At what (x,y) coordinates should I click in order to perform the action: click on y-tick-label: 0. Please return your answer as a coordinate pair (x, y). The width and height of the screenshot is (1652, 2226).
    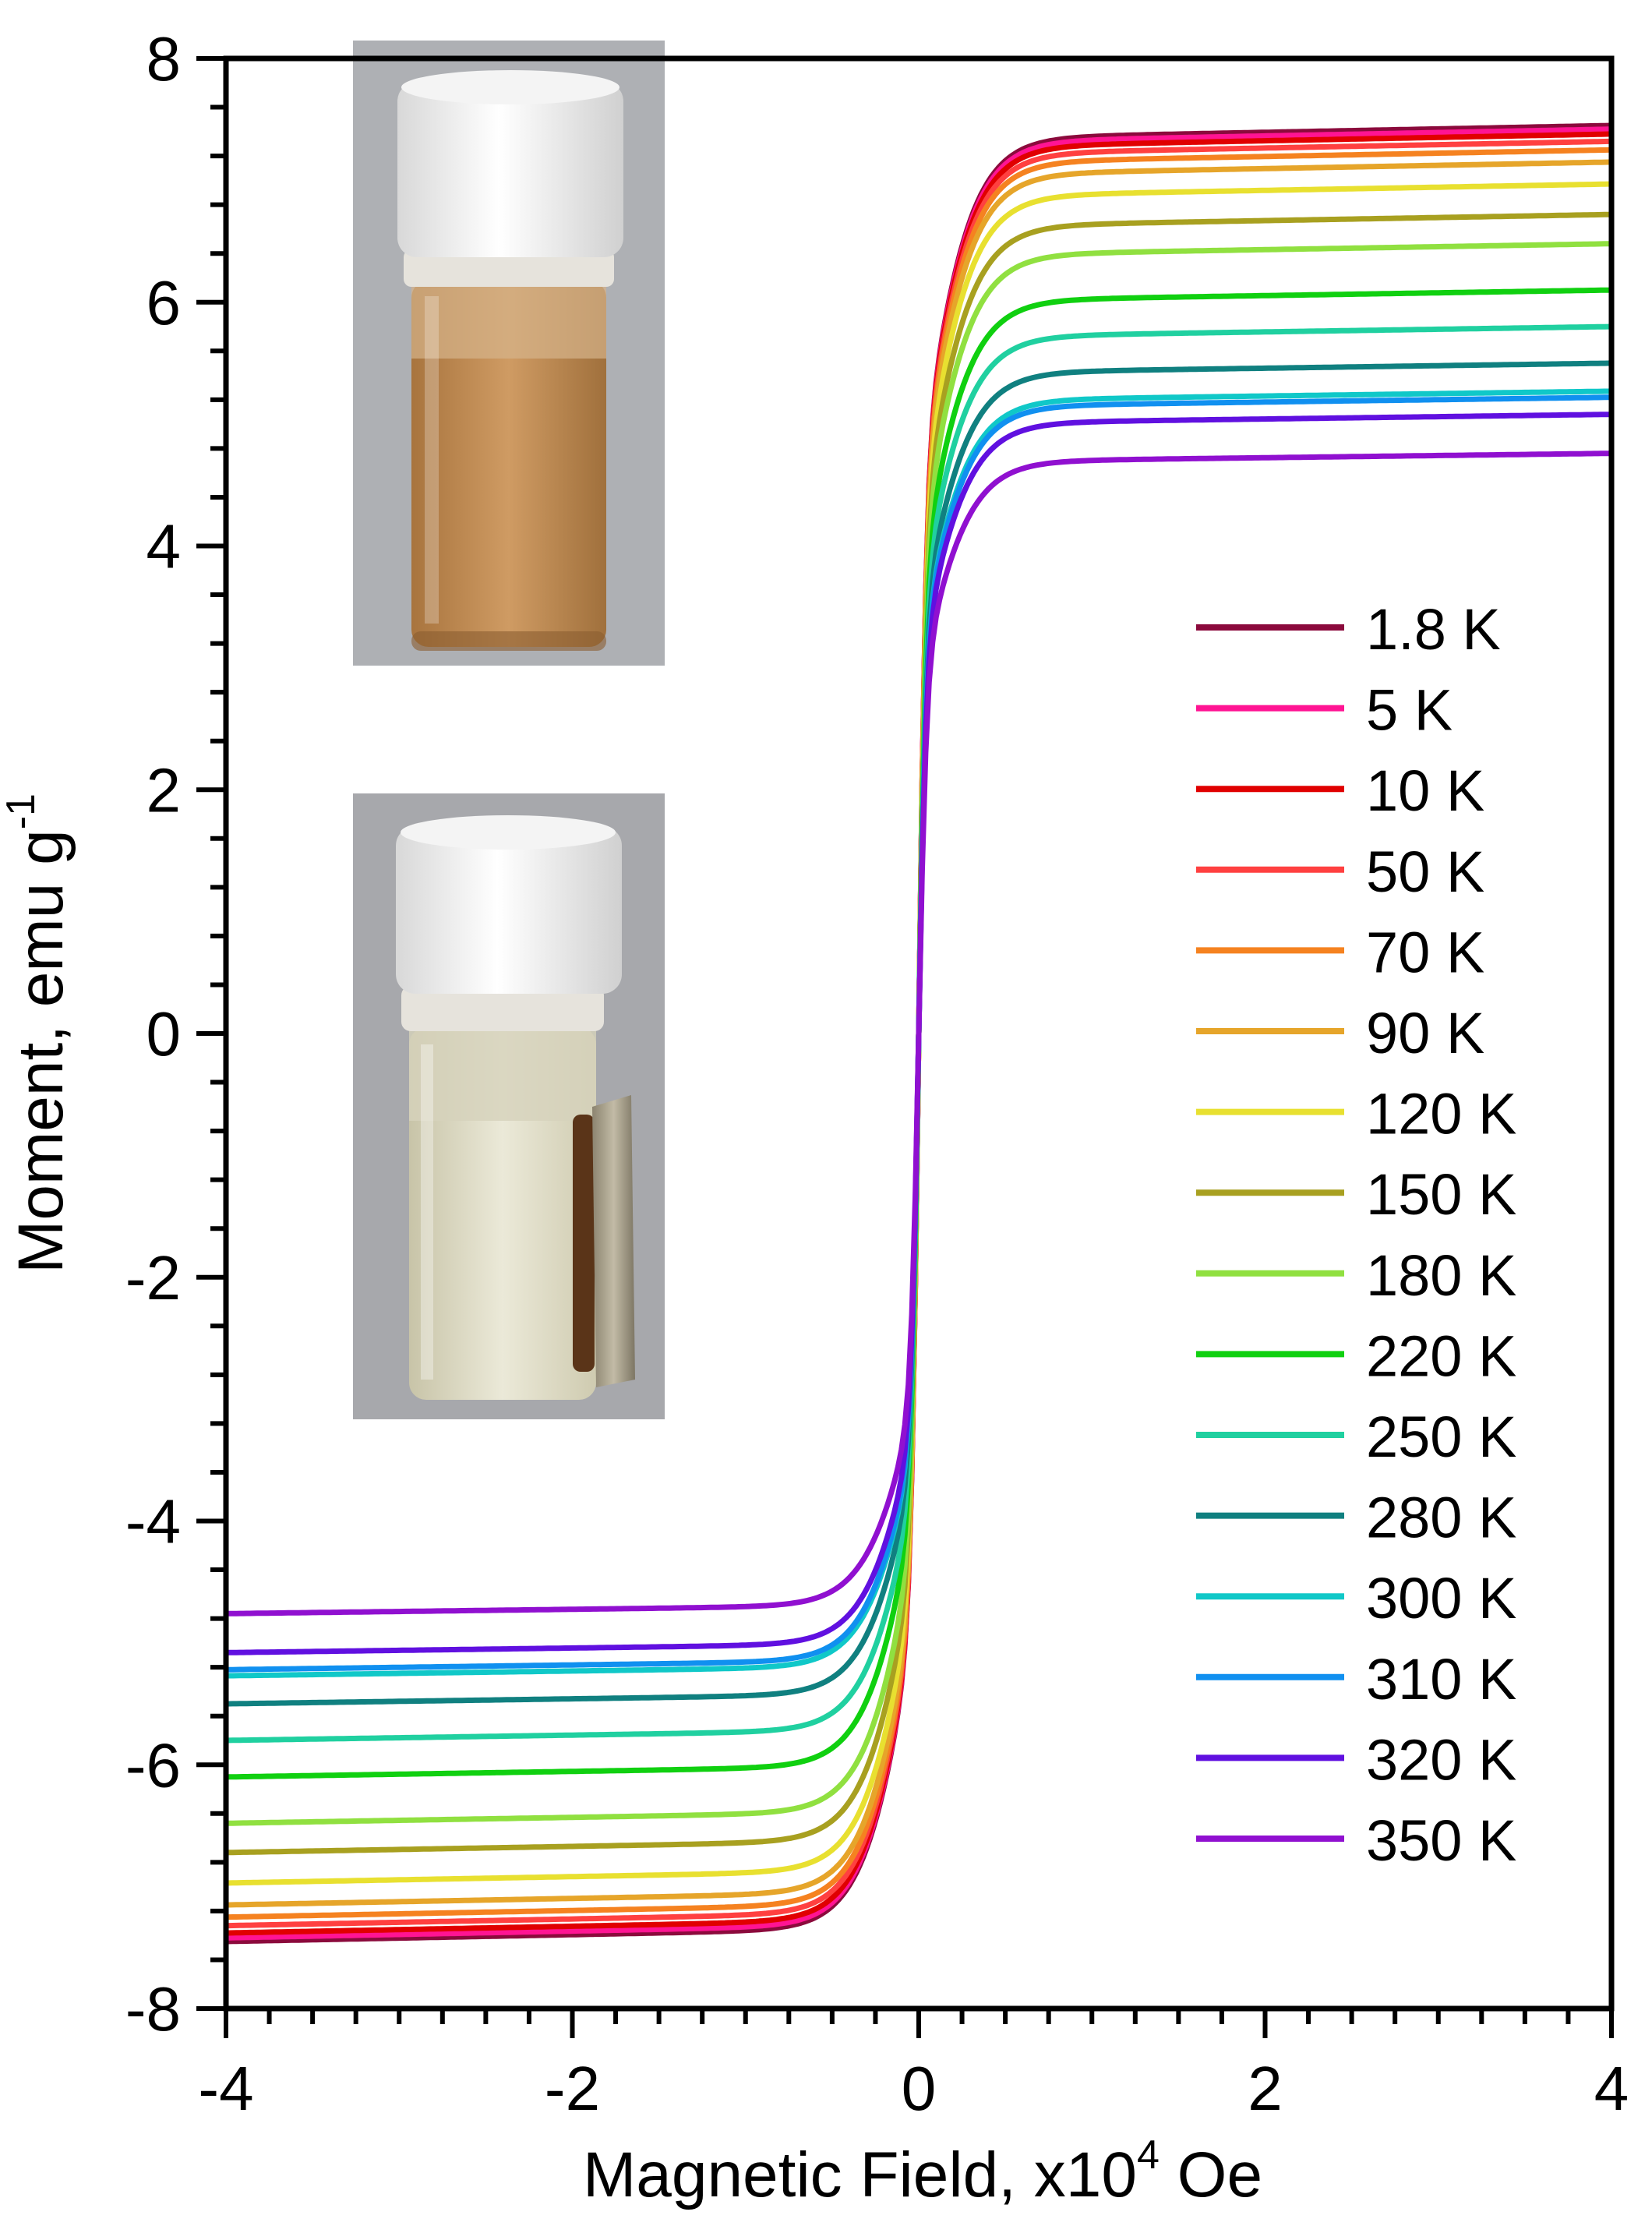
    Looking at the image, I should click on (164, 1034).